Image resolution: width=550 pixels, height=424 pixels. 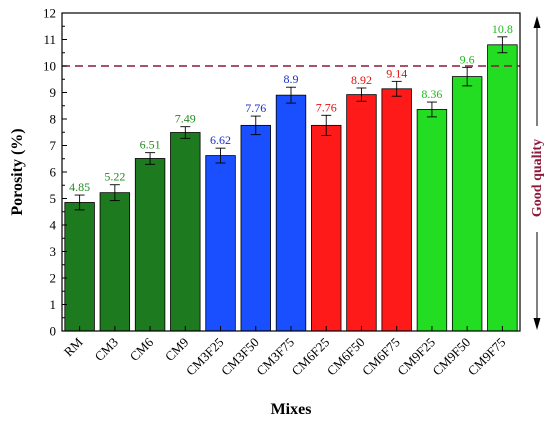 What do you see at coordinates (53, 198) in the screenshot?
I see `y-tick-label: 5` at bounding box center [53, 198].